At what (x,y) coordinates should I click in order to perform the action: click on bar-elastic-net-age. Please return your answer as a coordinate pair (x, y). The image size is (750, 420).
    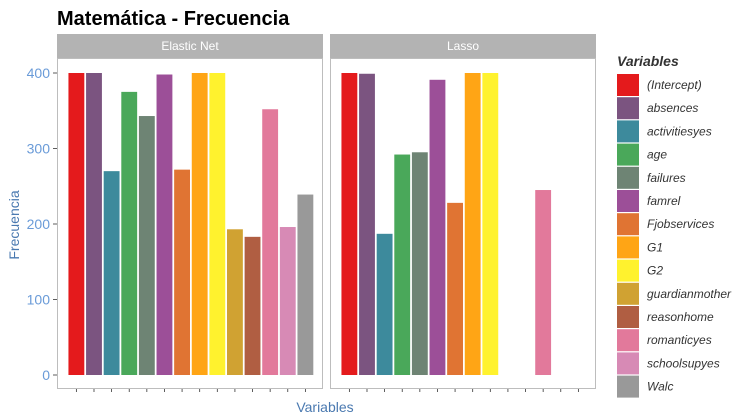
    Looking at the image, I should click on (129, 233).